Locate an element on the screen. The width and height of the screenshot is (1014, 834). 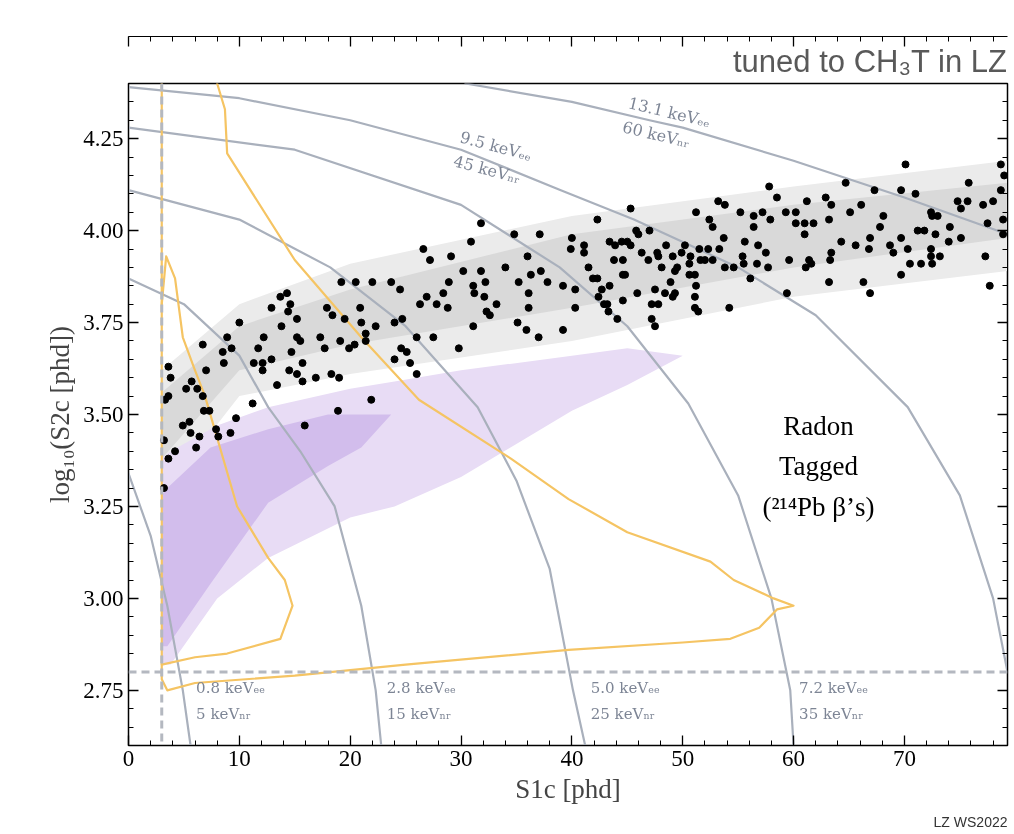
annotation: Radon Tagged (²¹⁴Pb β’s) is located at coordinates (818, 466).